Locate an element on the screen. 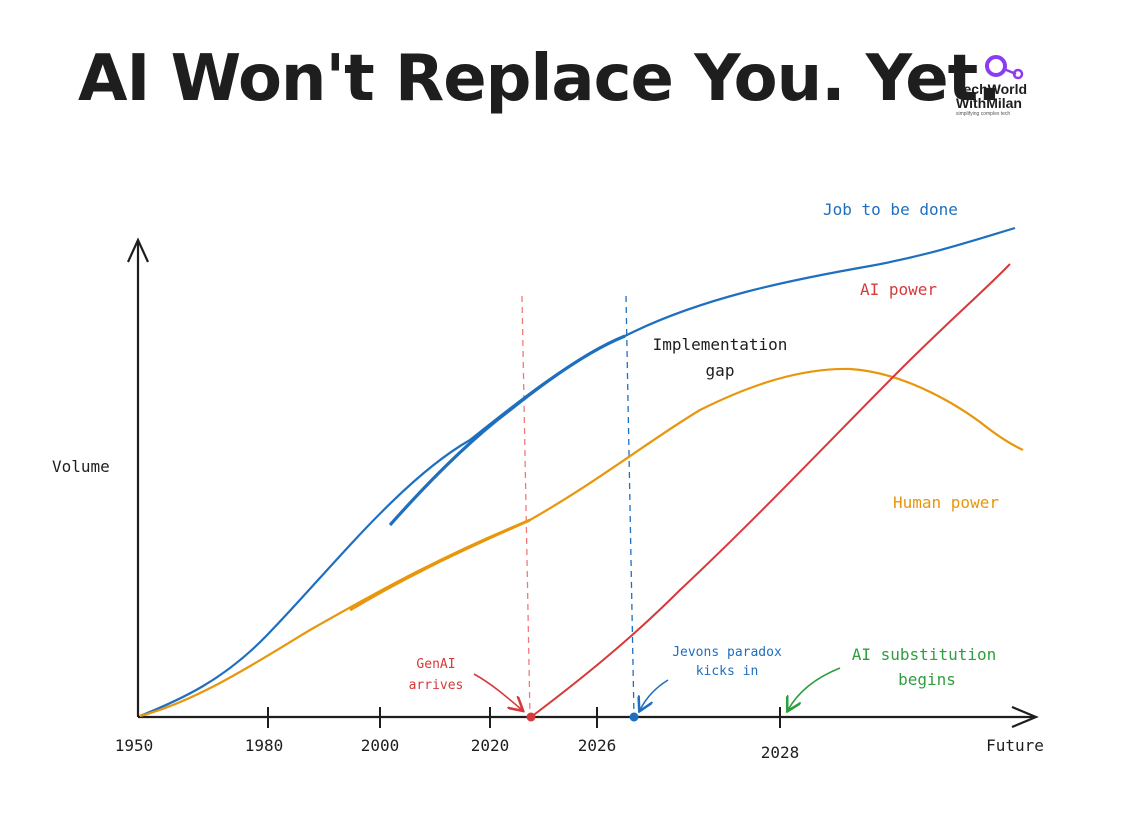  annotation-genai-line1: GenAI is located at coordinates (435, 664).